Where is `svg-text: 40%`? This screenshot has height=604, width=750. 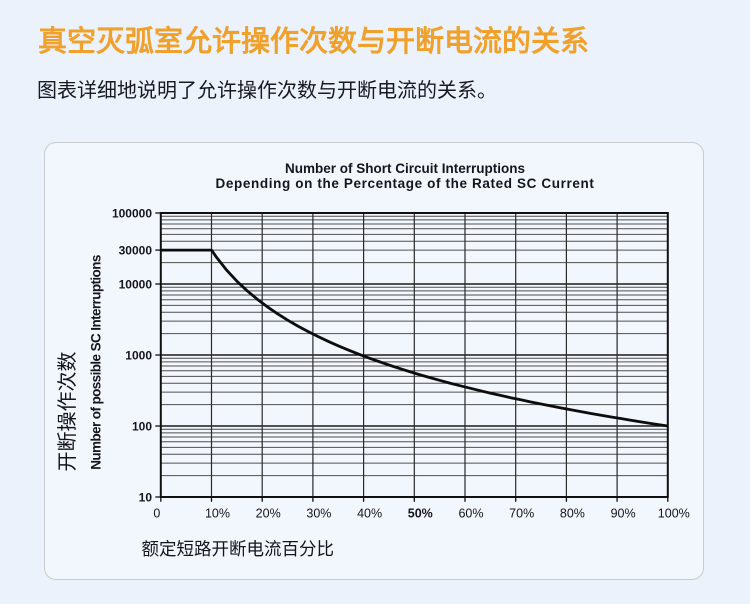 svg-text: 40% is located at coordinates (369, 514).